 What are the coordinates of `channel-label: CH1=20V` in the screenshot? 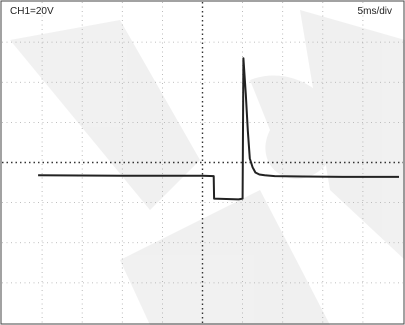 It's located at (32, 11).